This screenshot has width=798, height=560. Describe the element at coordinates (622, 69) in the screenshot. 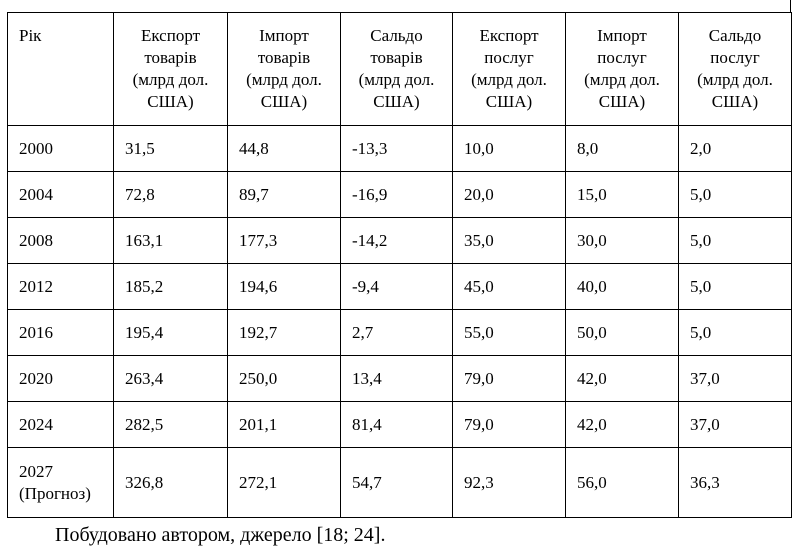

I see `header-cell: Імпорт послуг (млрд дол. США)` at that location.